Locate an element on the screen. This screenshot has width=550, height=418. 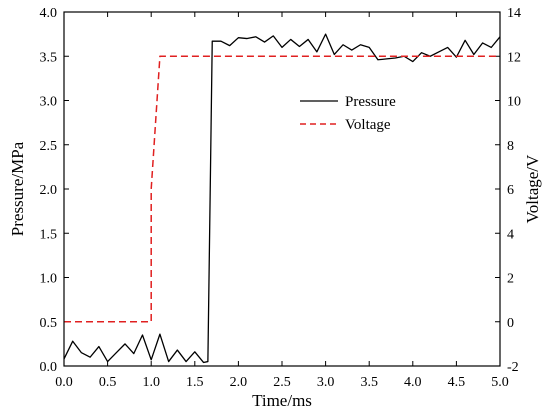
y-left-tick-label: 4.0 is located at coordinates (49, 13).